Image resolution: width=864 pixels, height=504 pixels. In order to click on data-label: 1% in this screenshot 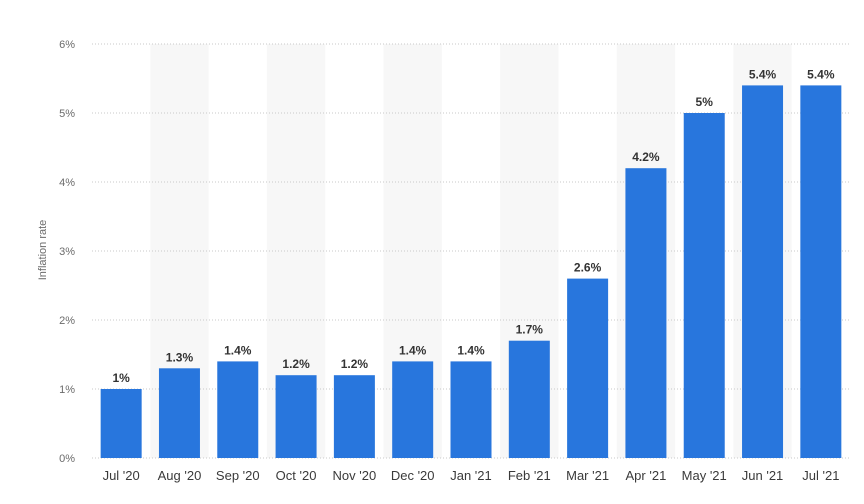, I will do `click(121, 378)`.